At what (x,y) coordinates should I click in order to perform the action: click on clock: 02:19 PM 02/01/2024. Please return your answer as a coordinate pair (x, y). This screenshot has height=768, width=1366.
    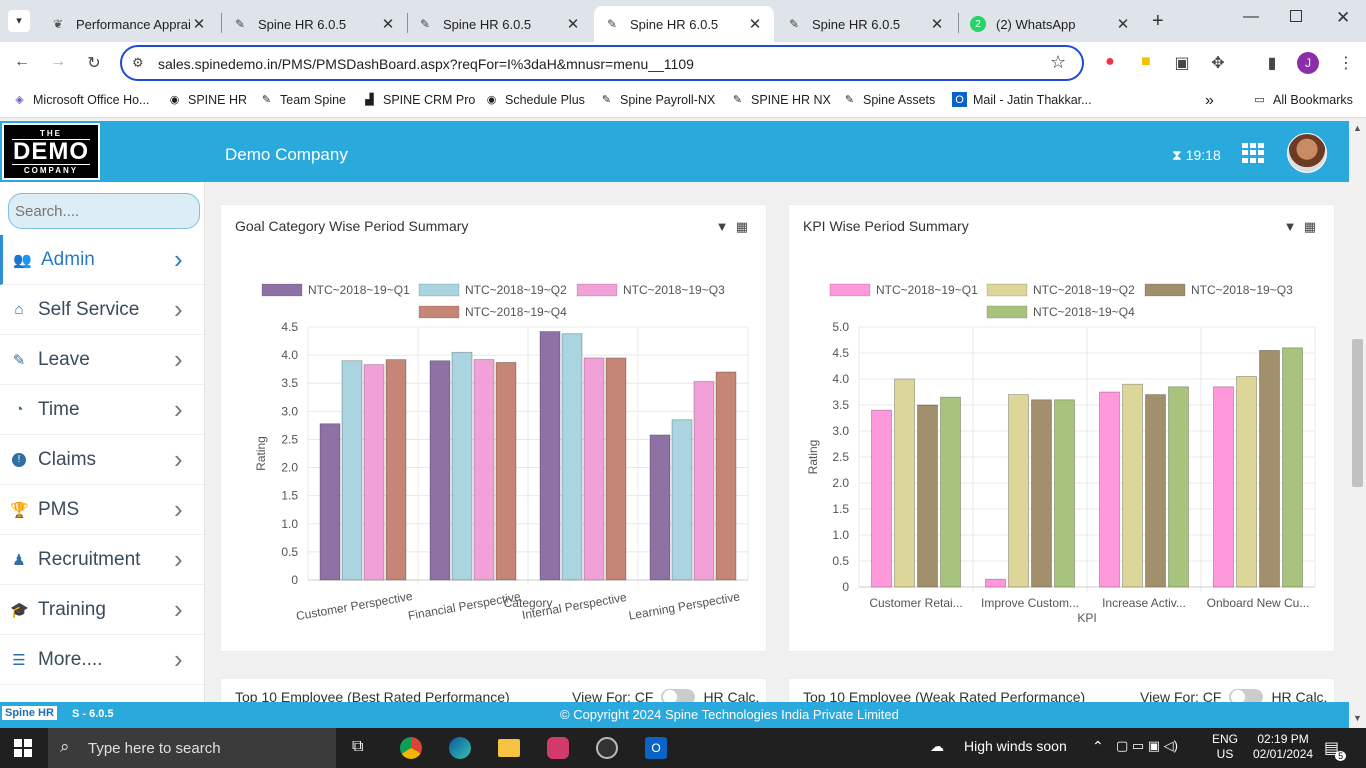
    Looking at the image, I should click on (1283, 747).